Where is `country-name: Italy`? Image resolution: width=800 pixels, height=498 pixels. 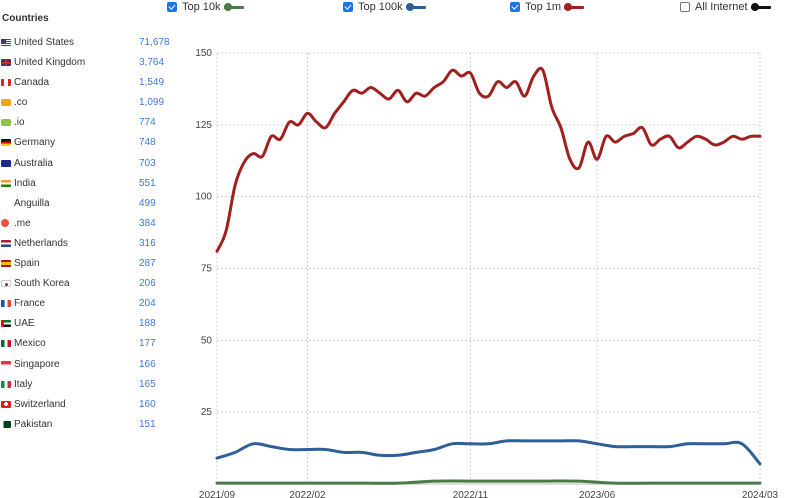 country-name: Italy is located at coordinates (23, 384).